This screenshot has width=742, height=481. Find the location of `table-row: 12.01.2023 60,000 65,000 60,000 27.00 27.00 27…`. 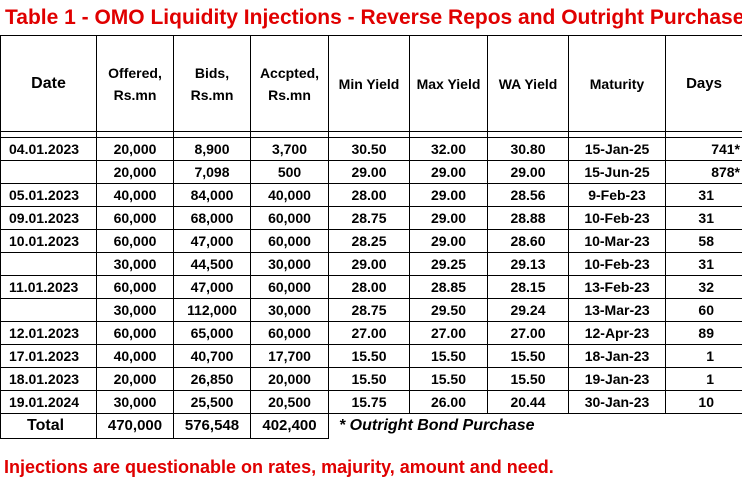

table-row: 12.01.2023 60,000 65,000 60,000 27.00 27.00 27… is located at coordinates (371, 333).